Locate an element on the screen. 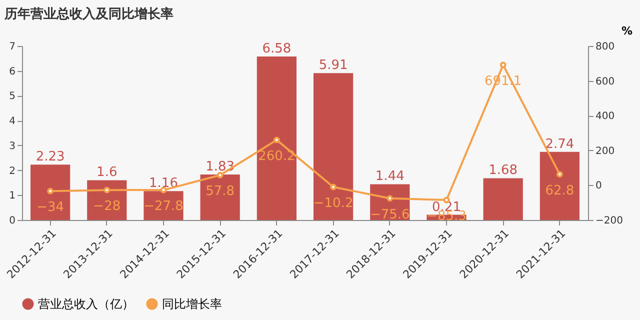  data-label: 5.91 is located at coordinates (333, 66).